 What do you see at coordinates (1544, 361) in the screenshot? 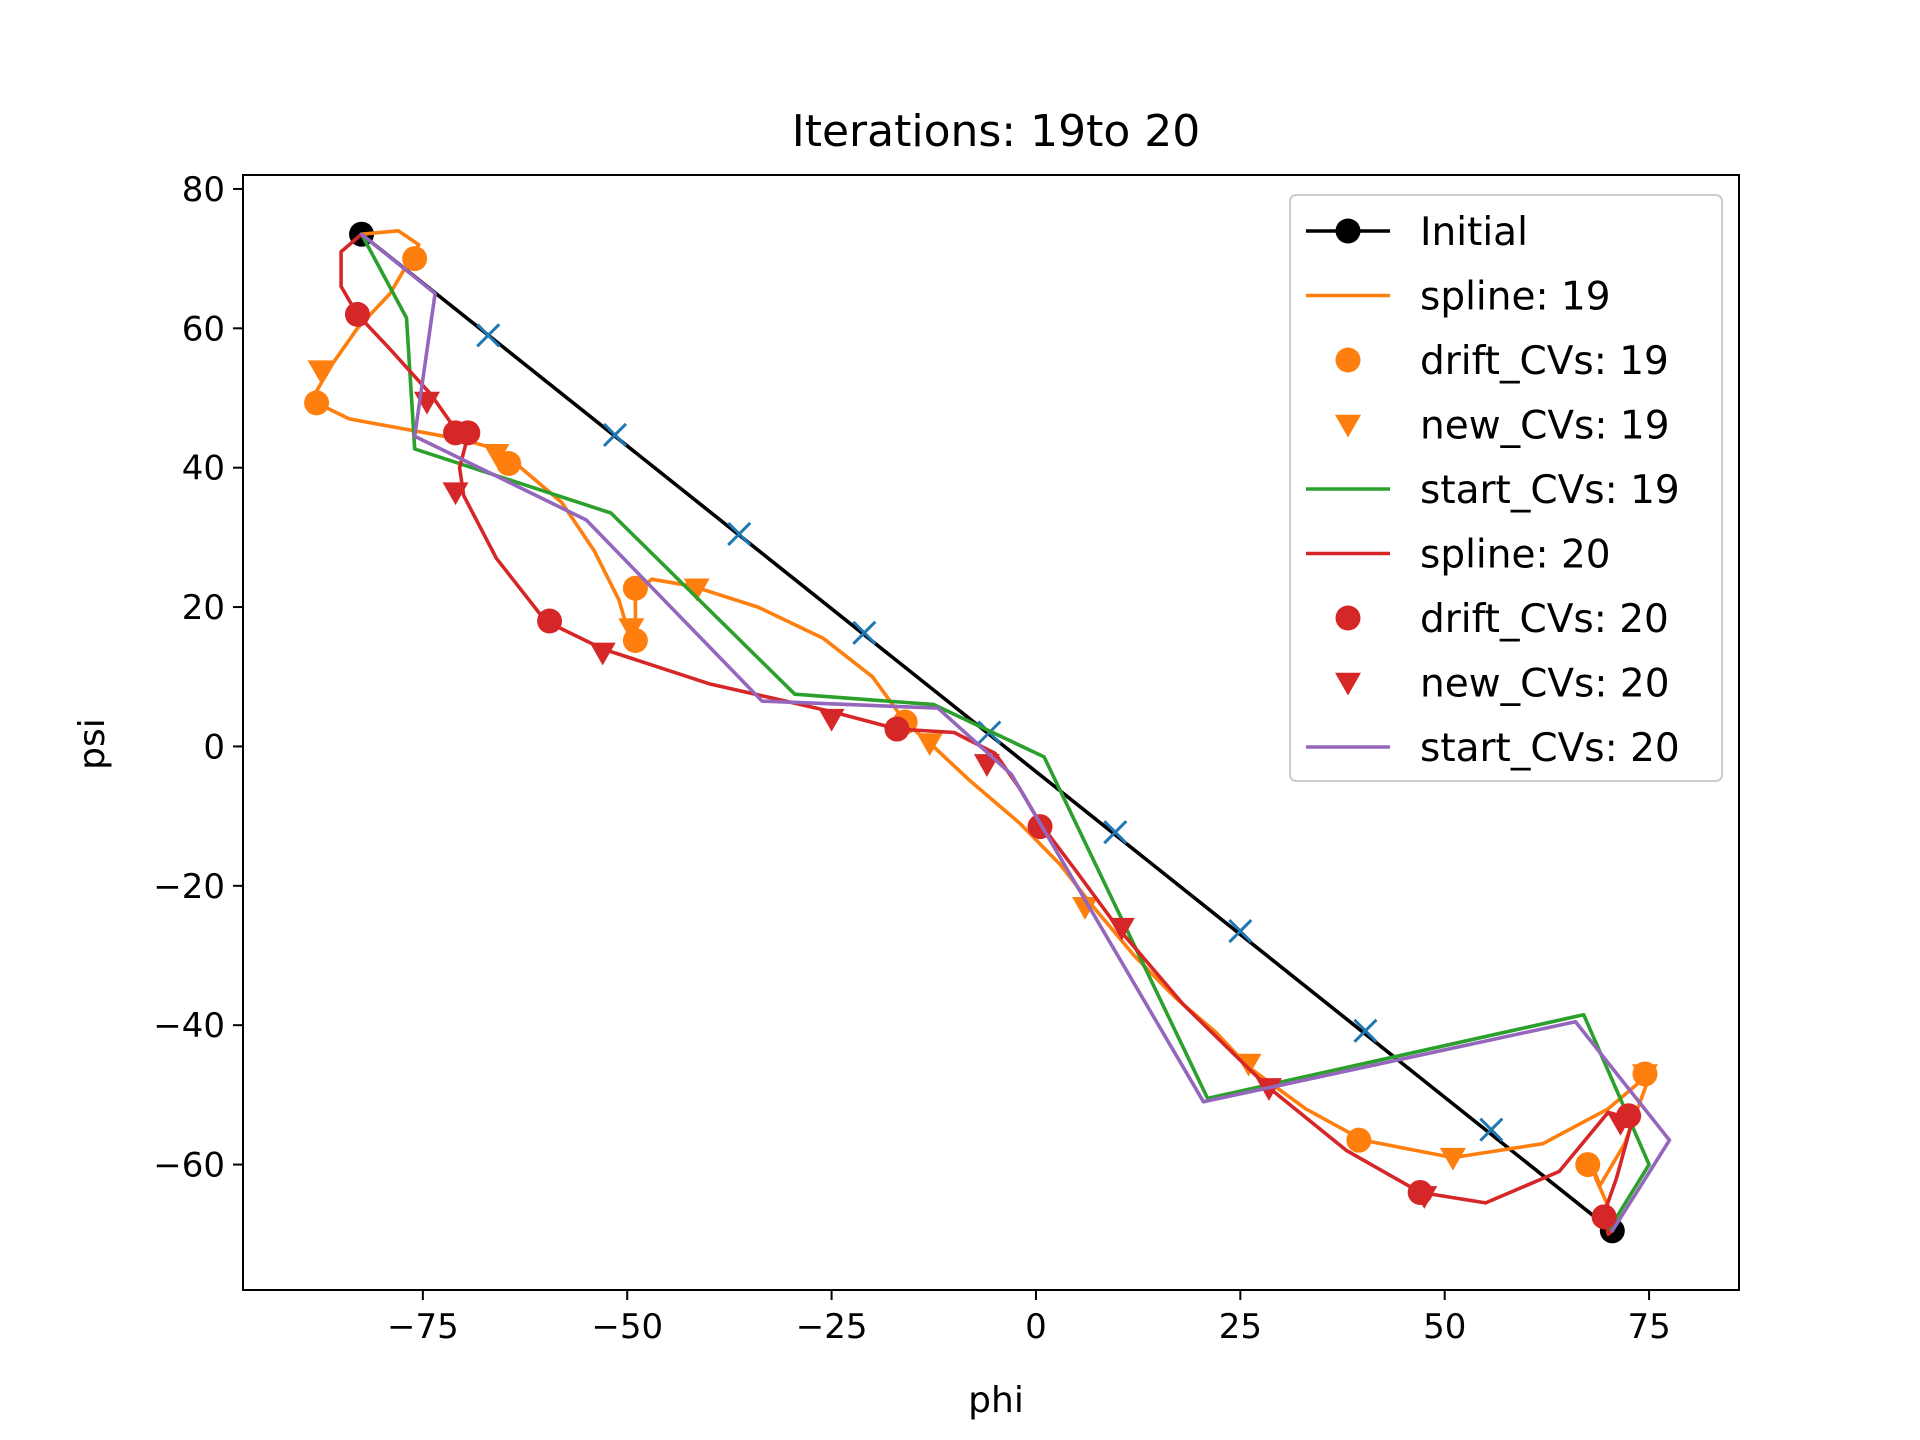
I see `legend-label-drift-cvs-19: drift_CVs: 19` at bounding box center [1544, 361].